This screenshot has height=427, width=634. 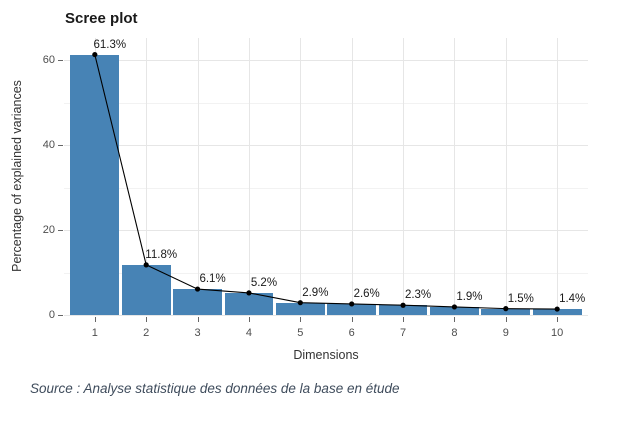 I want to click on point-value-label: 2.6%, so click(x=366, y=293).